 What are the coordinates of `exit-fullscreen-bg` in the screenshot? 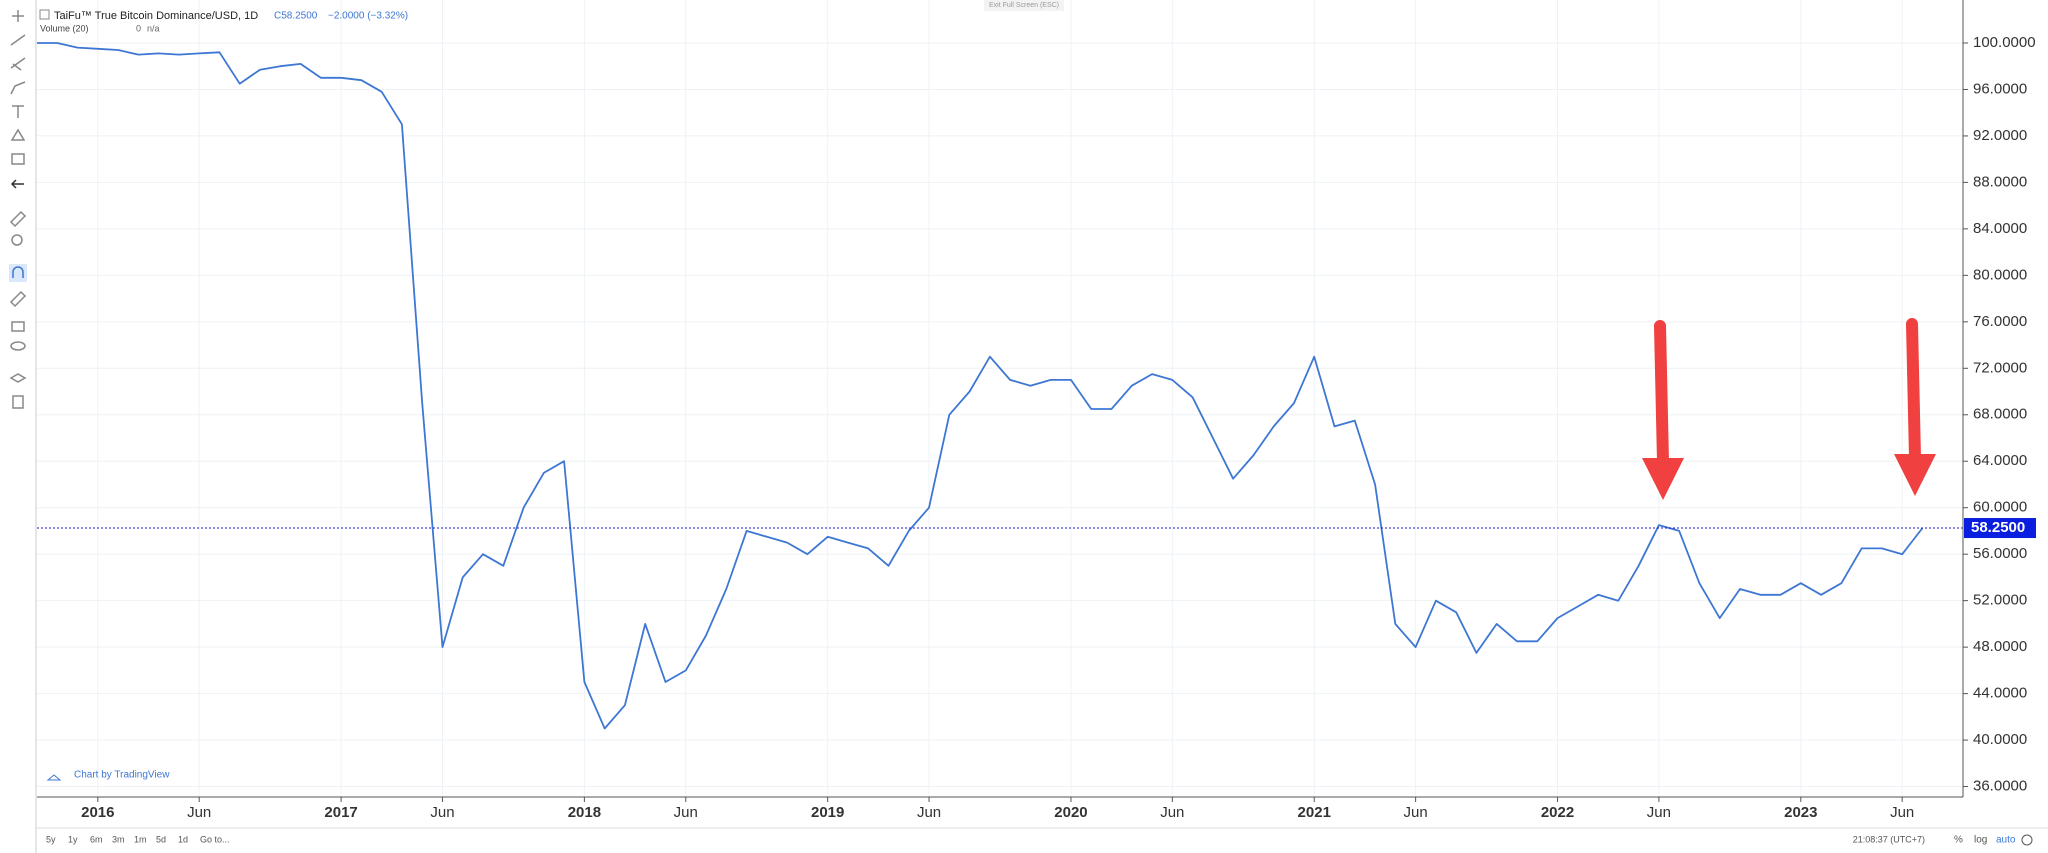 It's located at (1024, 5).